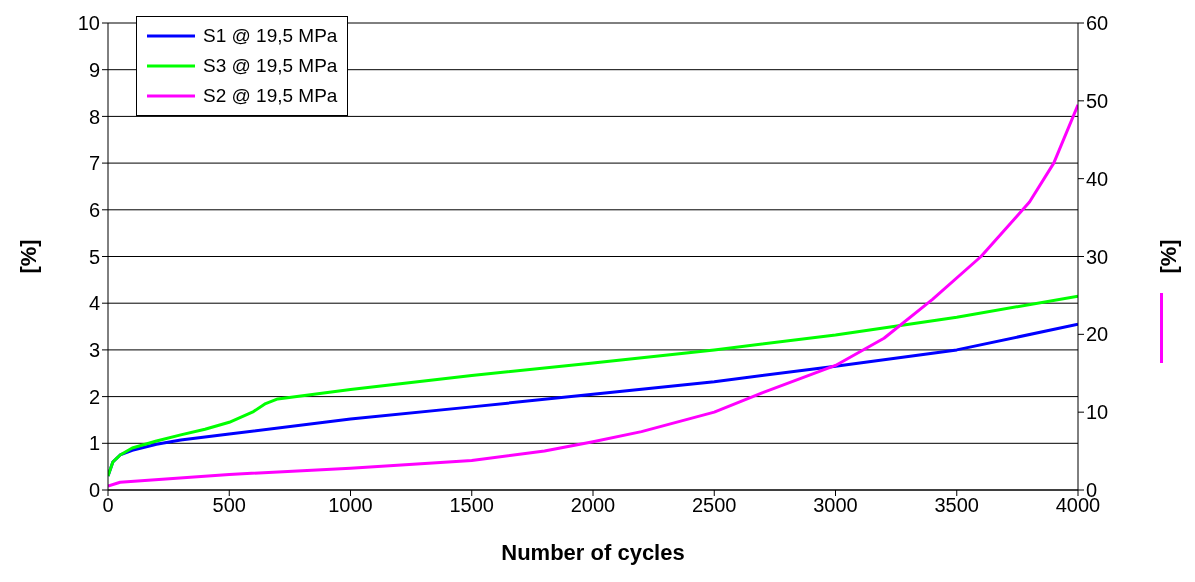 This screenshot has width=1195, height=582. What do you see at coordinates (88, 23) in the screenshot?
I see `y-tick-label: 10` at bounding box center [88, 23].